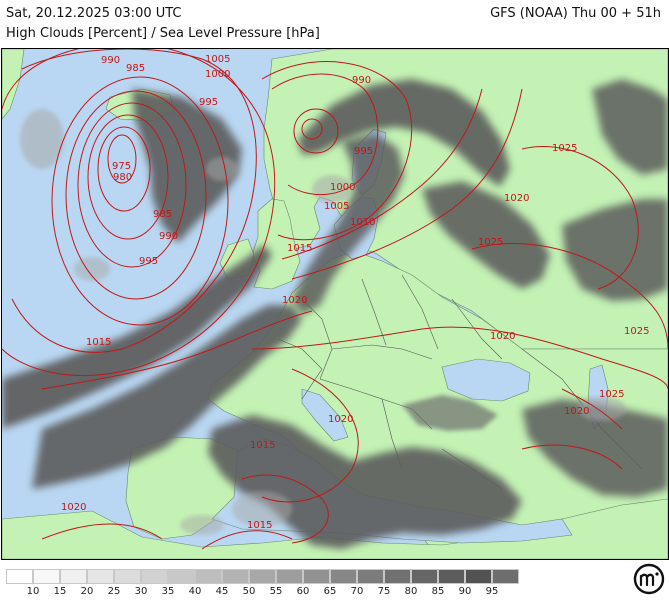  What do you see at coordinates (60, 591) in the screenshot?
I see `legend-label: 15` at bounding box center [60, 591].